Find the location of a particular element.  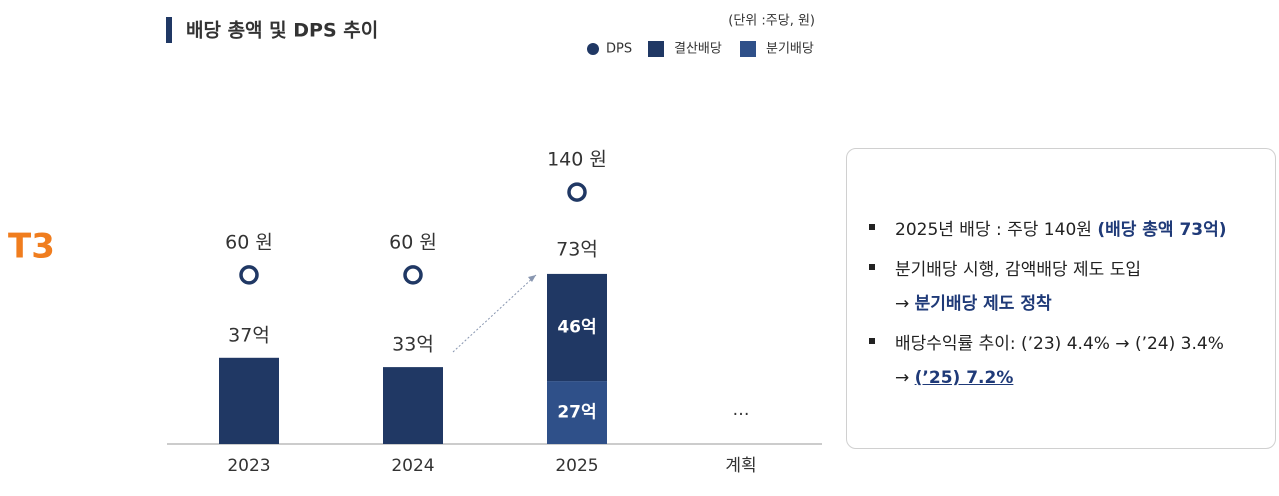

legend-label: DPS is located at coordinates (619, 49).